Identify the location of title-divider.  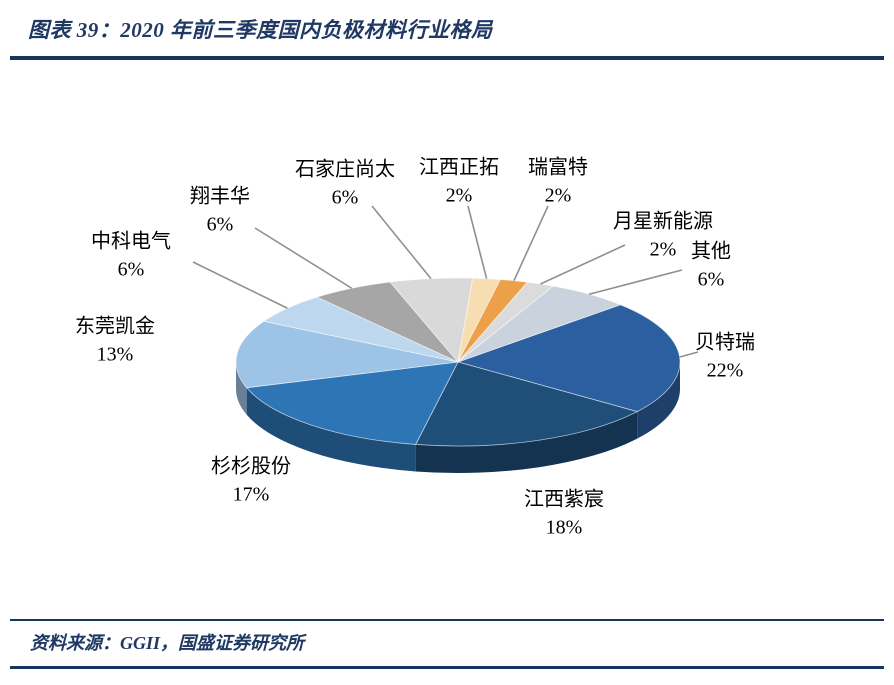
(447, 58).